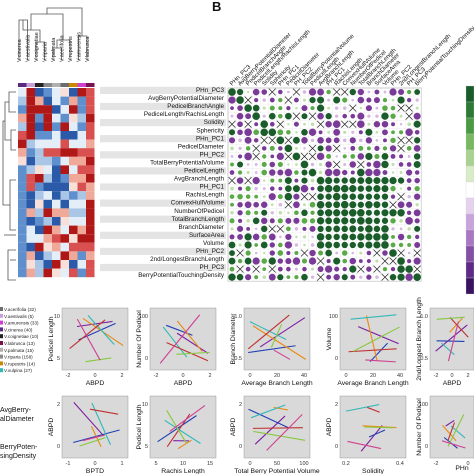 The height and width of the screenshot is (474, 474). Describe the element at coordinates (22, 85) in the screenshot. I see `column-color-bar` at that location.